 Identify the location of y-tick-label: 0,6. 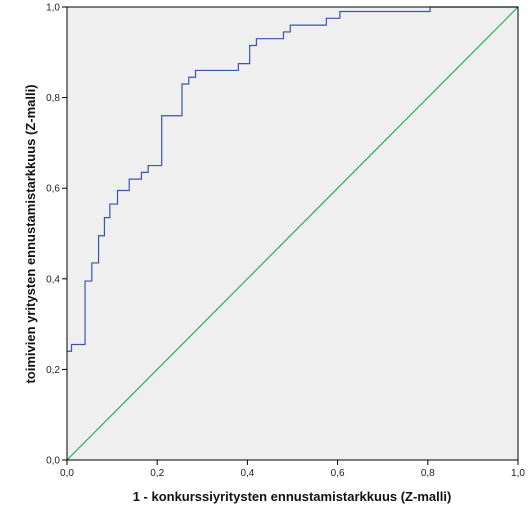
(53, 189).